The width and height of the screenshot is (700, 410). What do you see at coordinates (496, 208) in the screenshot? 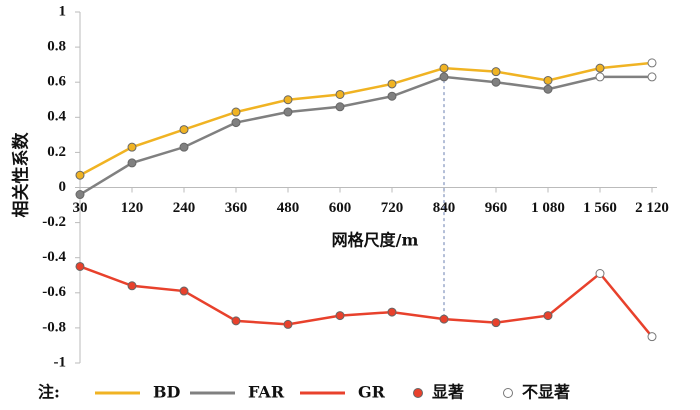
I see `x-tick-label: 960` at bounding box center [496, 208].